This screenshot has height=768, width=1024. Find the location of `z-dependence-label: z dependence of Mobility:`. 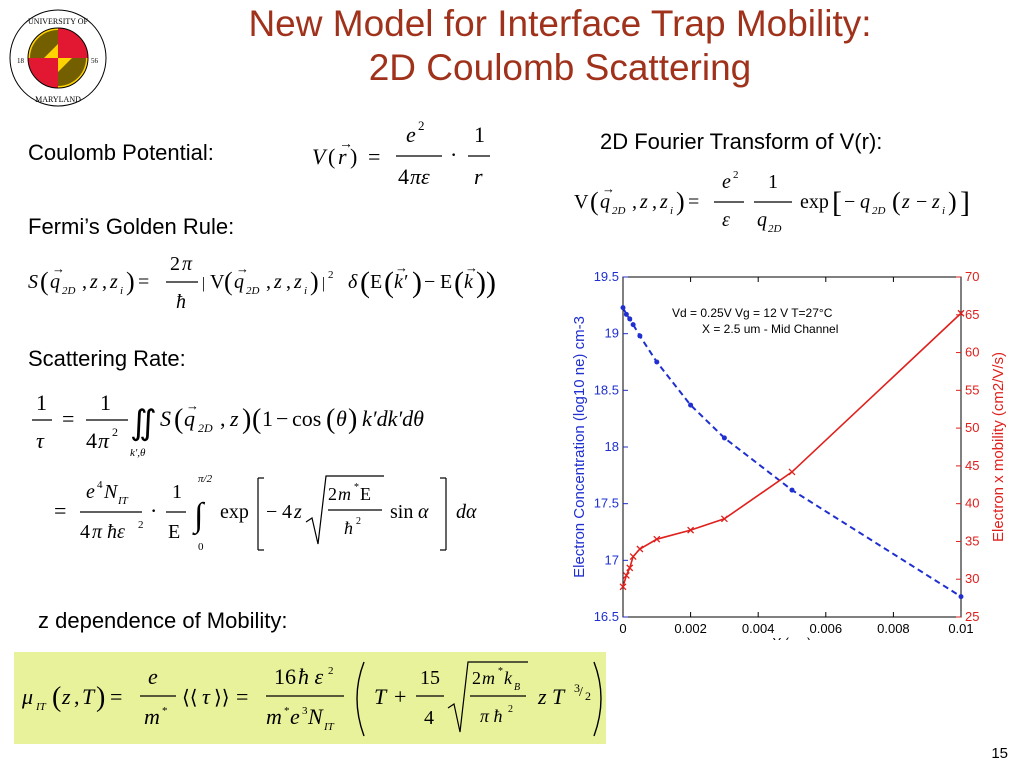

z-dependence-label: z dependence of Mobility: is located at coordinates (163, 620).